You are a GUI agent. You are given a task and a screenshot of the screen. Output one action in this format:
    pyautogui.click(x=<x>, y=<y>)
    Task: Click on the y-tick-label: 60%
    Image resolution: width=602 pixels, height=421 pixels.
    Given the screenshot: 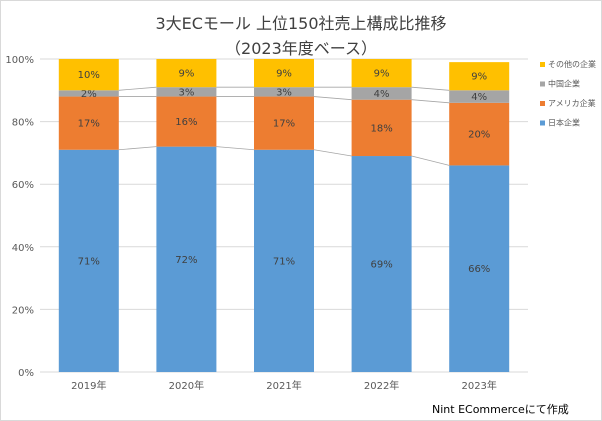 What is the action you would take?
    pyautogui.click(x=23, y=185)
    